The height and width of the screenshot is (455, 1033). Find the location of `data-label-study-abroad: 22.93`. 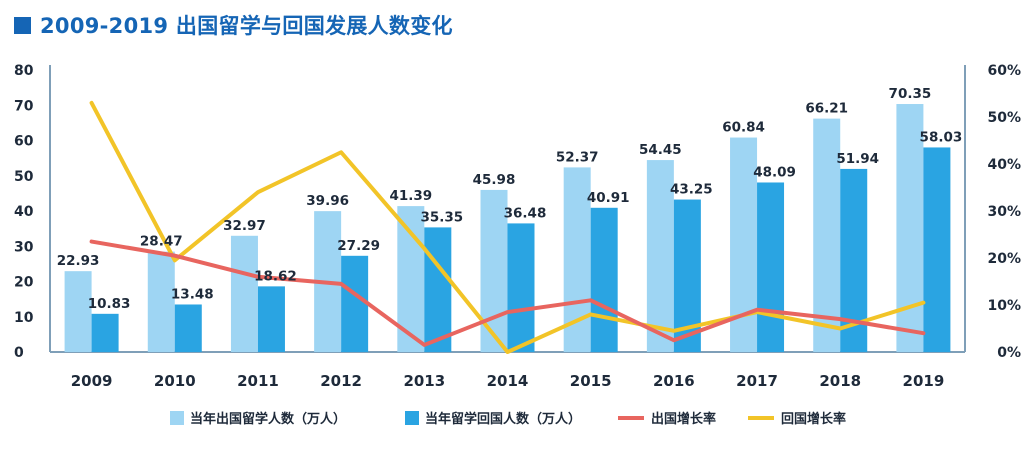

data-label-study-abroad: 22.93 is located at coordinates (78, 261).